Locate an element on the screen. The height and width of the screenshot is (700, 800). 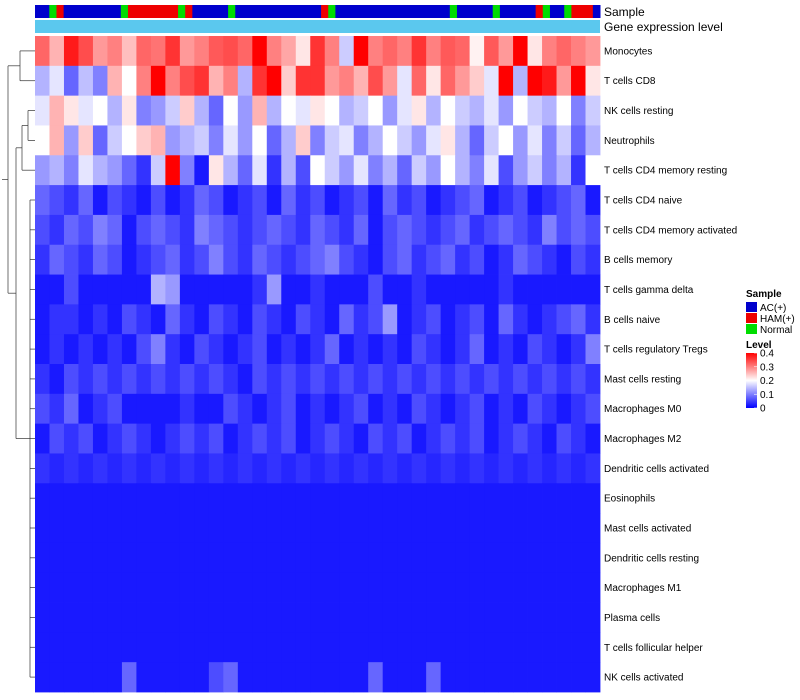
row-label: Neutrophils is located at coordinates (629, 141).